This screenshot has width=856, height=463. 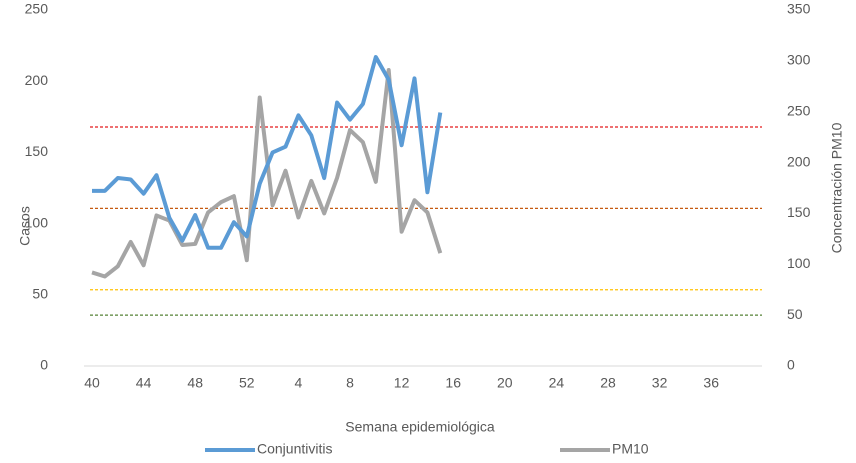 What do you see at coordinates (37, 151) in the screenshot?
I see `y-tick-label: 150` at bounding box center [37, 151].